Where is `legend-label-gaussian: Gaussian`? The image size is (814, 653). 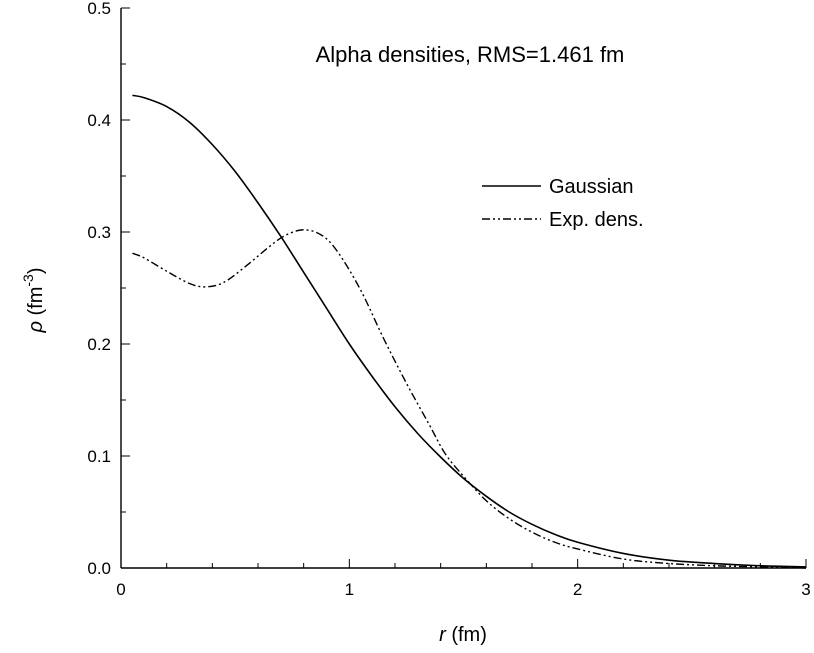
legend-label-gaussian: Gaussian is located at coordinates (591, 187).